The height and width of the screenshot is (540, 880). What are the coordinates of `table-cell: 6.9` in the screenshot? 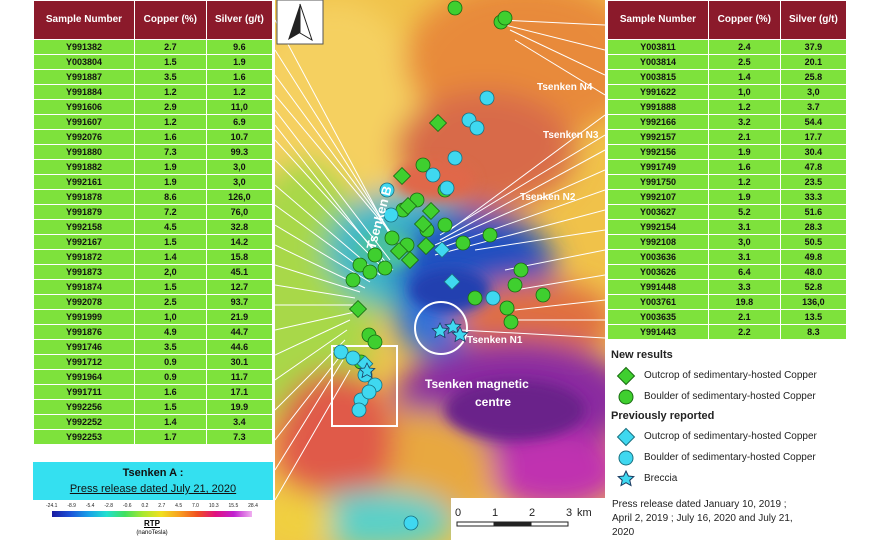 It's located at (239, 122).